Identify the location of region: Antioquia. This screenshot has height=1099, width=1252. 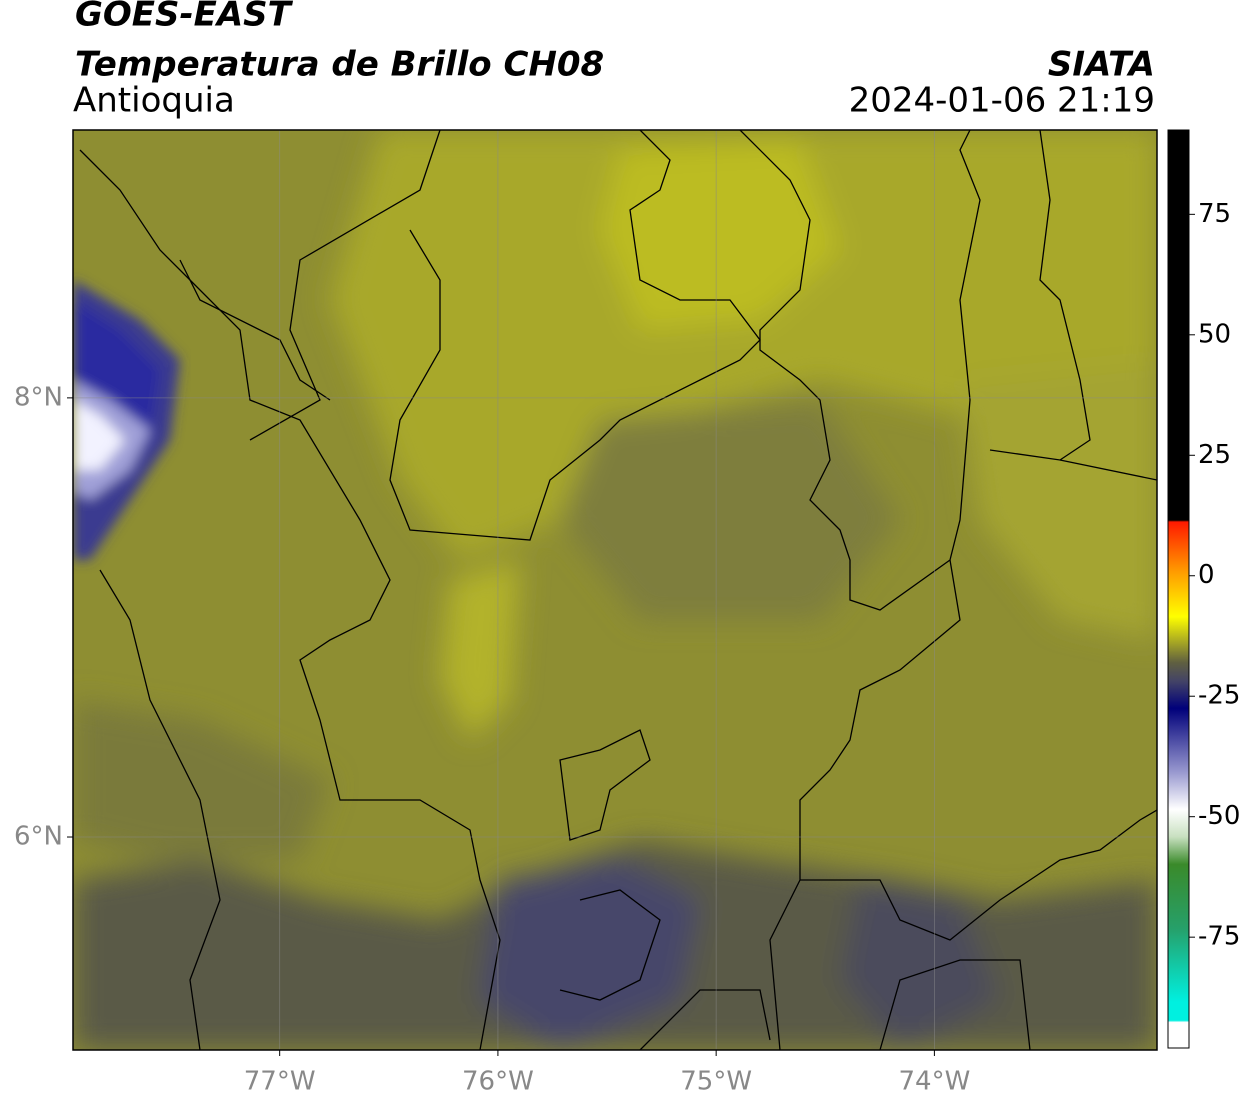
(154, 101).